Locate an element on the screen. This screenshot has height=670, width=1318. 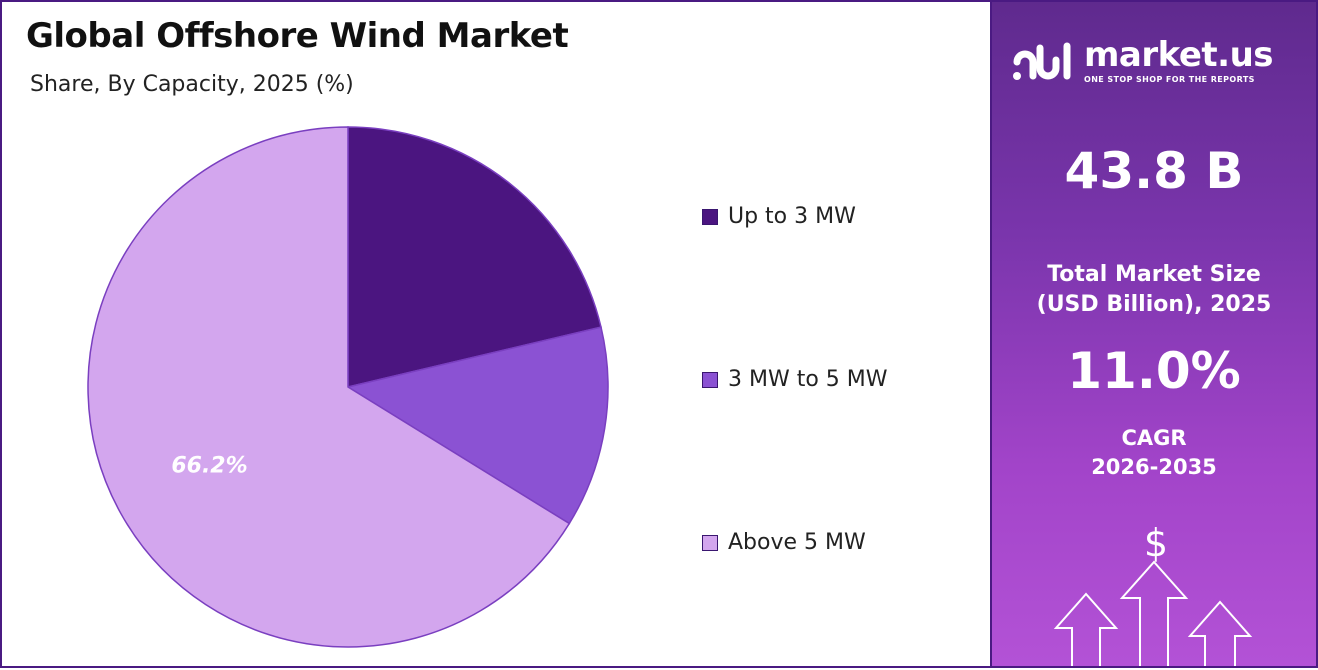
market-us-logo-icon is located at coordinates (1042, 61).